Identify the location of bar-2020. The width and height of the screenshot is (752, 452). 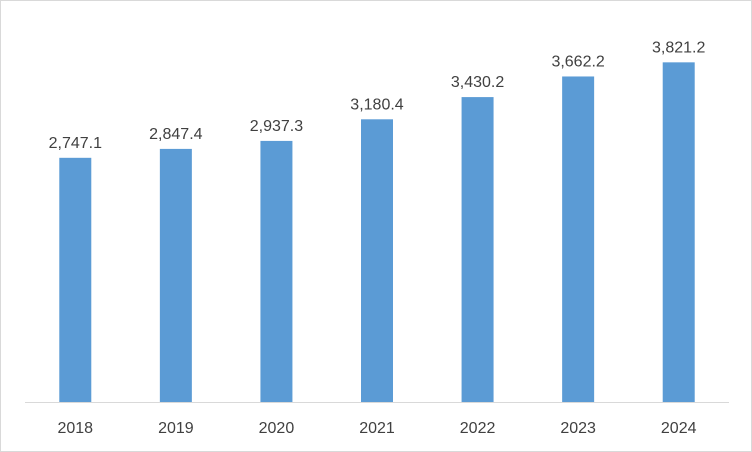
(276, 271).